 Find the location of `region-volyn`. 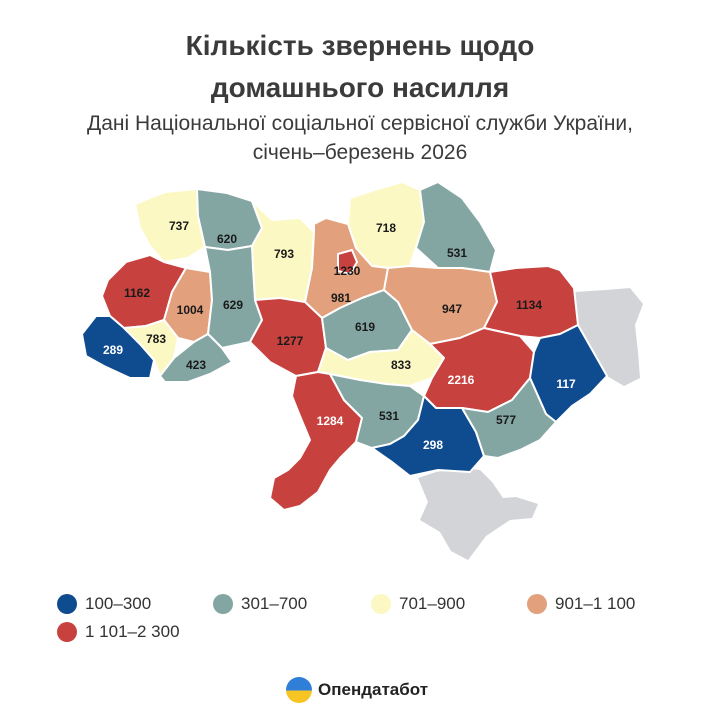

region-volyn is located at coordinates (170, 225).